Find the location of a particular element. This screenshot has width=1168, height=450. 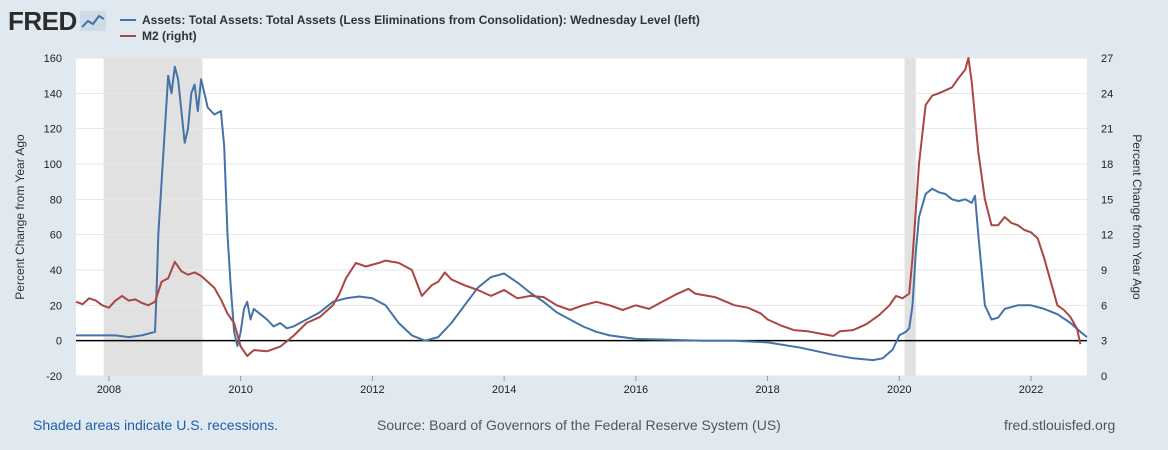

x-tick-label: 2010 is located at coordinates (240, 390).